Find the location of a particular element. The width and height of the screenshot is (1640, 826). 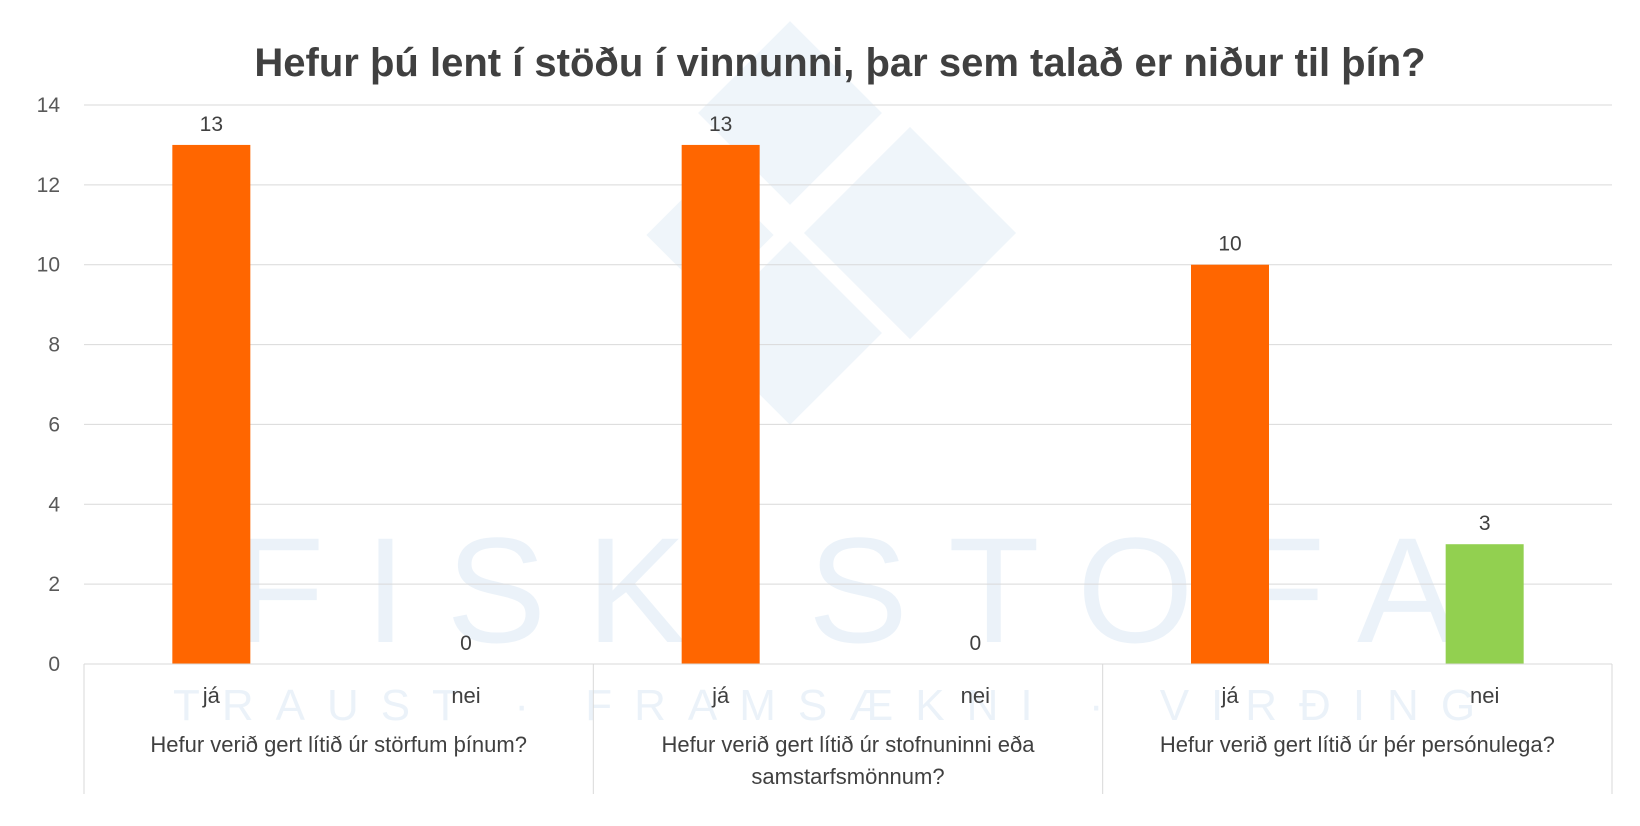

y-tick-label: 6 is located at coordinates (54, 424).